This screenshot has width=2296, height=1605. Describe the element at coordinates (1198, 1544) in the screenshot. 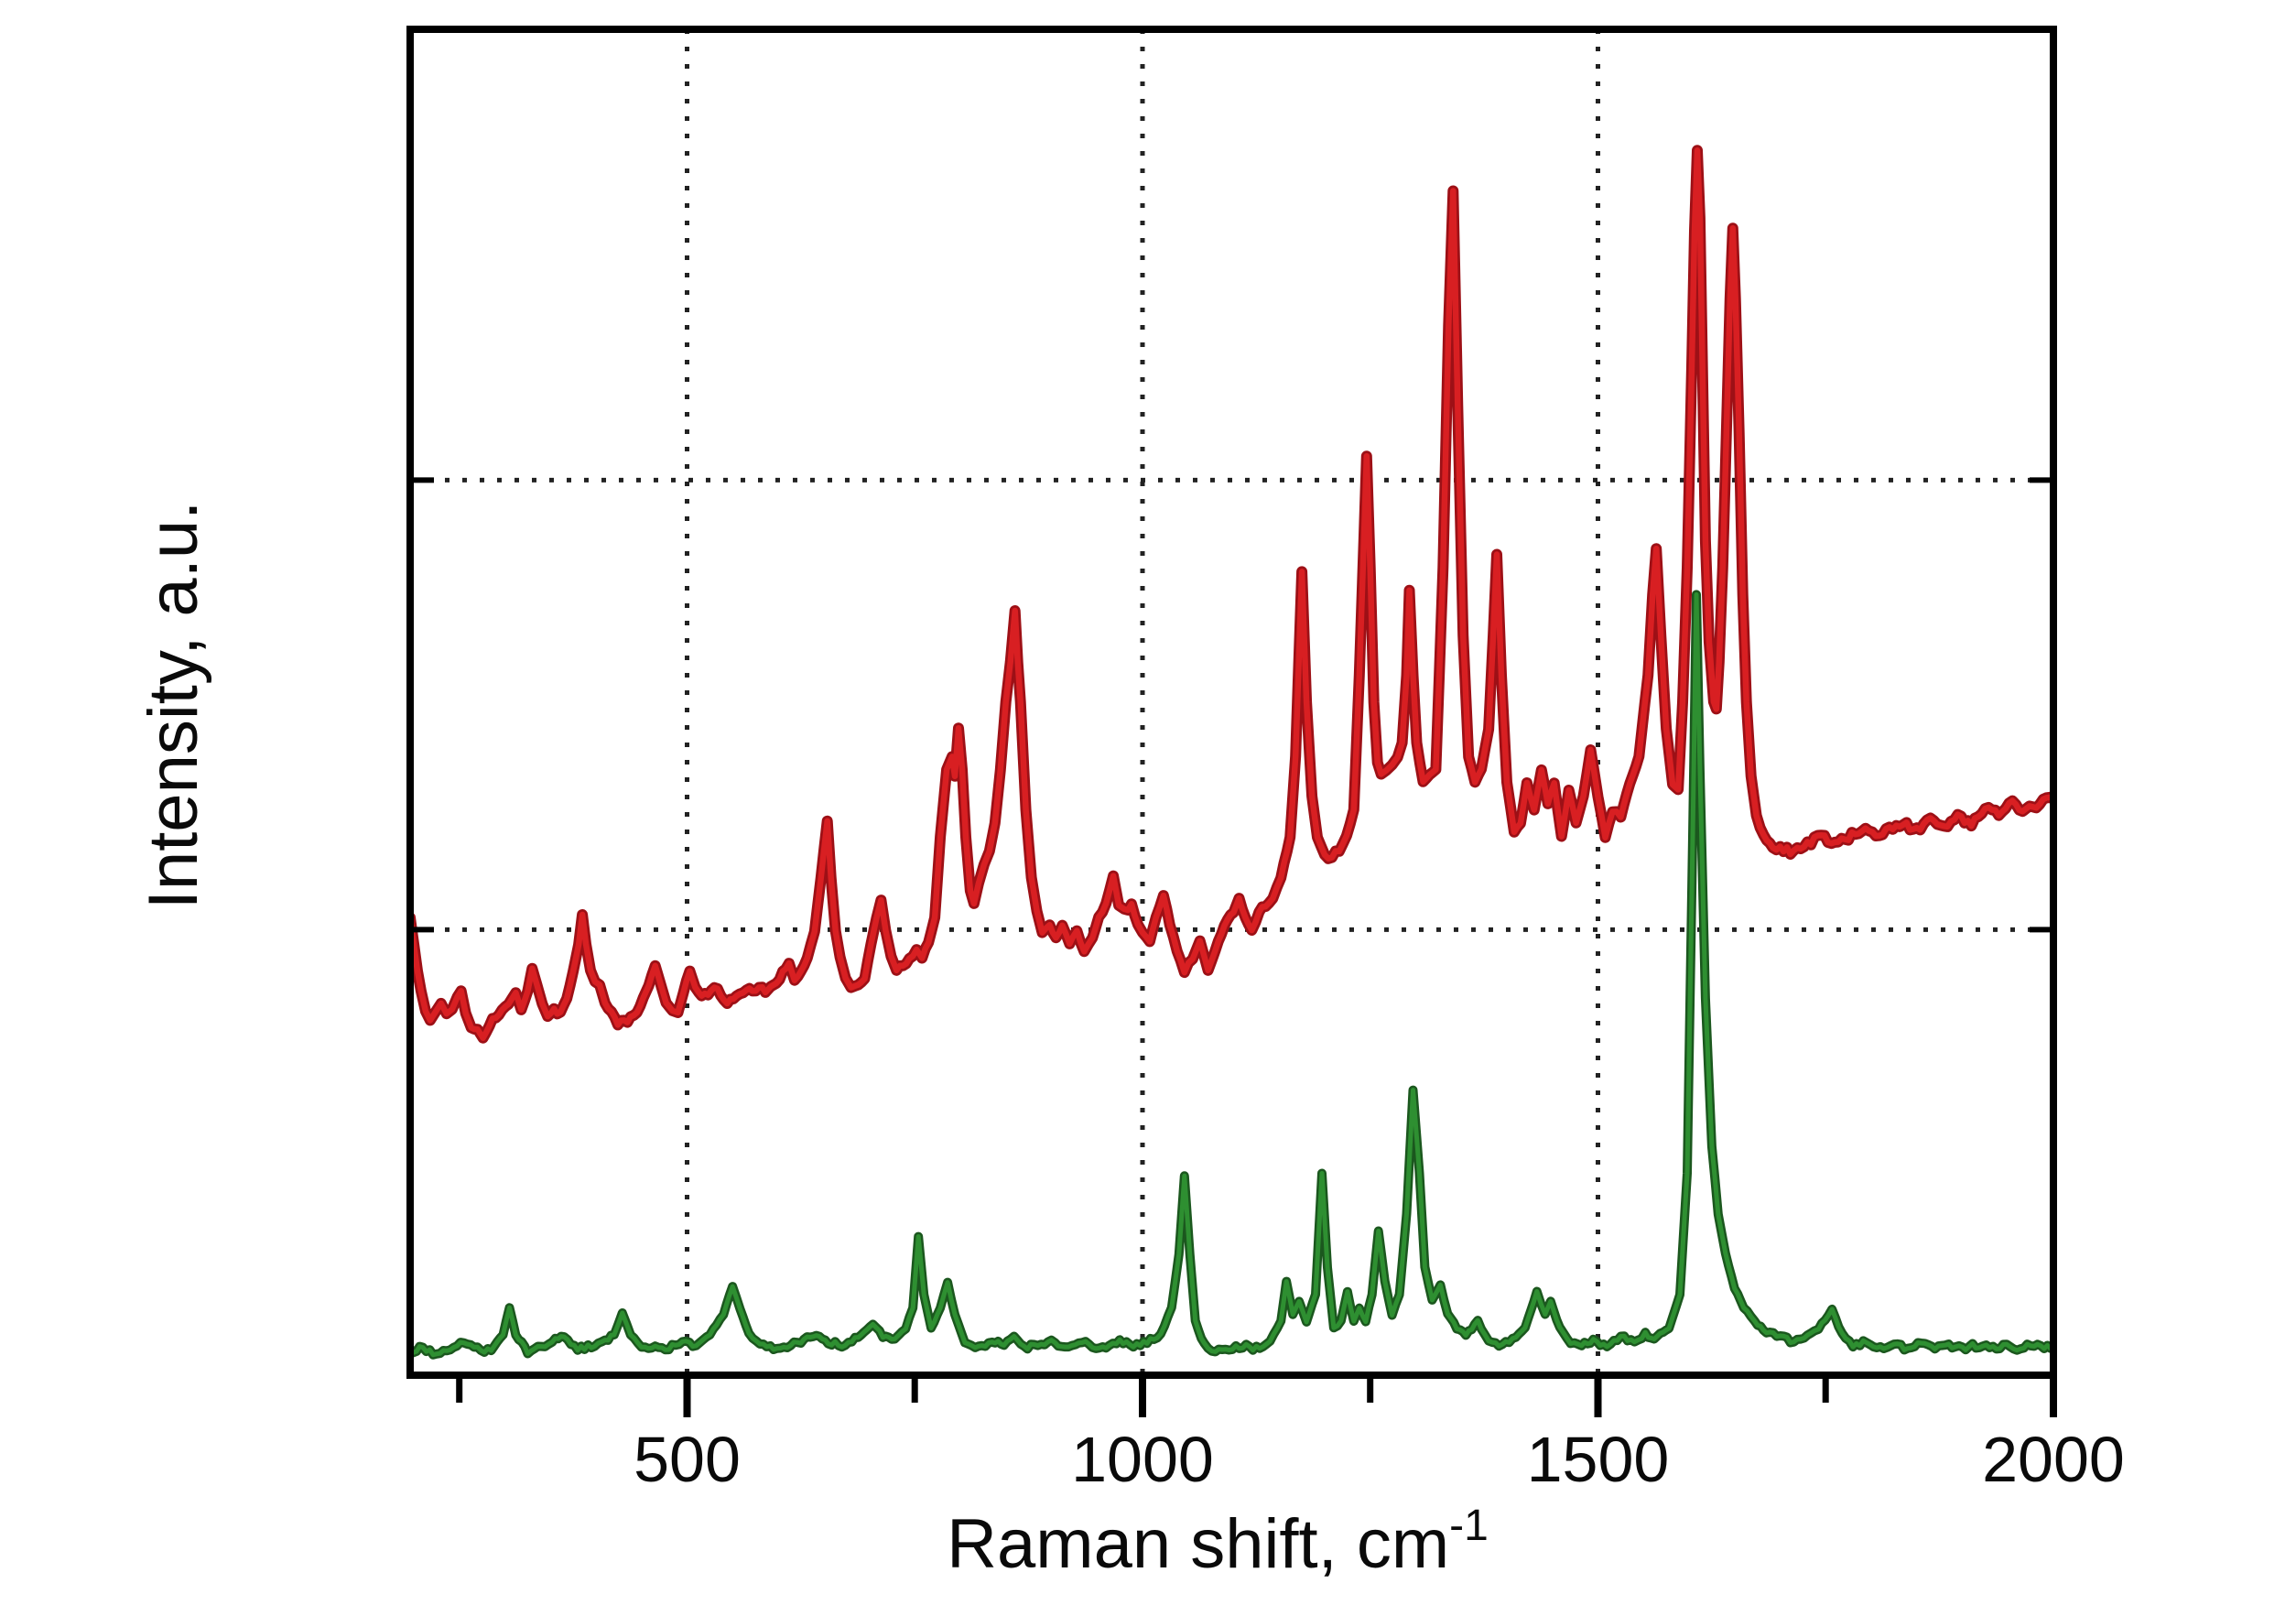

I see `x-axis-label-main: Raman shift, cm` at that location.